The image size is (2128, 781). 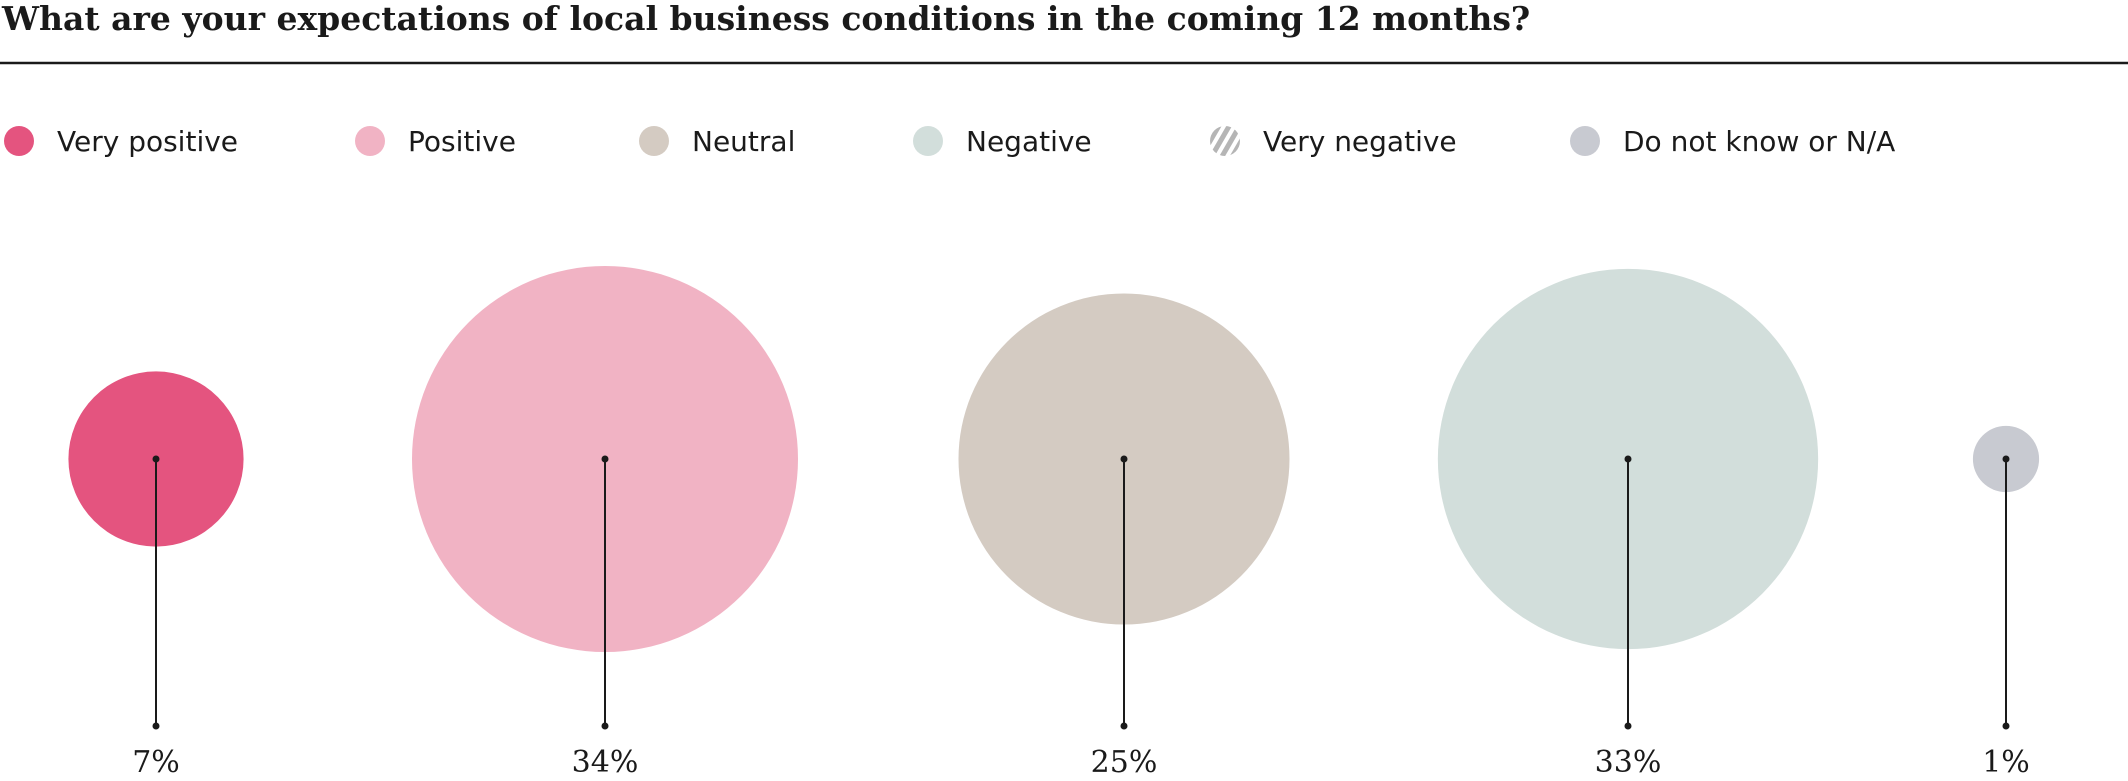 What do you see at coordinates (1360, 141) in the screenshot?
I see `legend-label: Very negative` at bounding box center [1360, 141].